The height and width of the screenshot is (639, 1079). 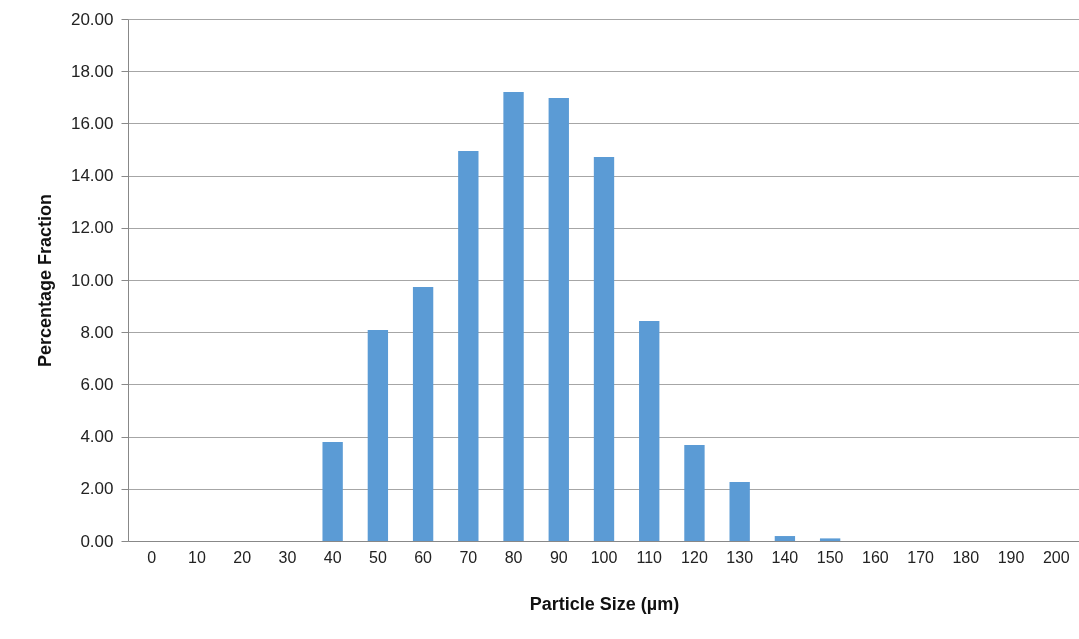 What do you see at coordinates (97, 489) in the screenshot?
I see `y-tick-label: 2.00` at bounding box center [97, 489].